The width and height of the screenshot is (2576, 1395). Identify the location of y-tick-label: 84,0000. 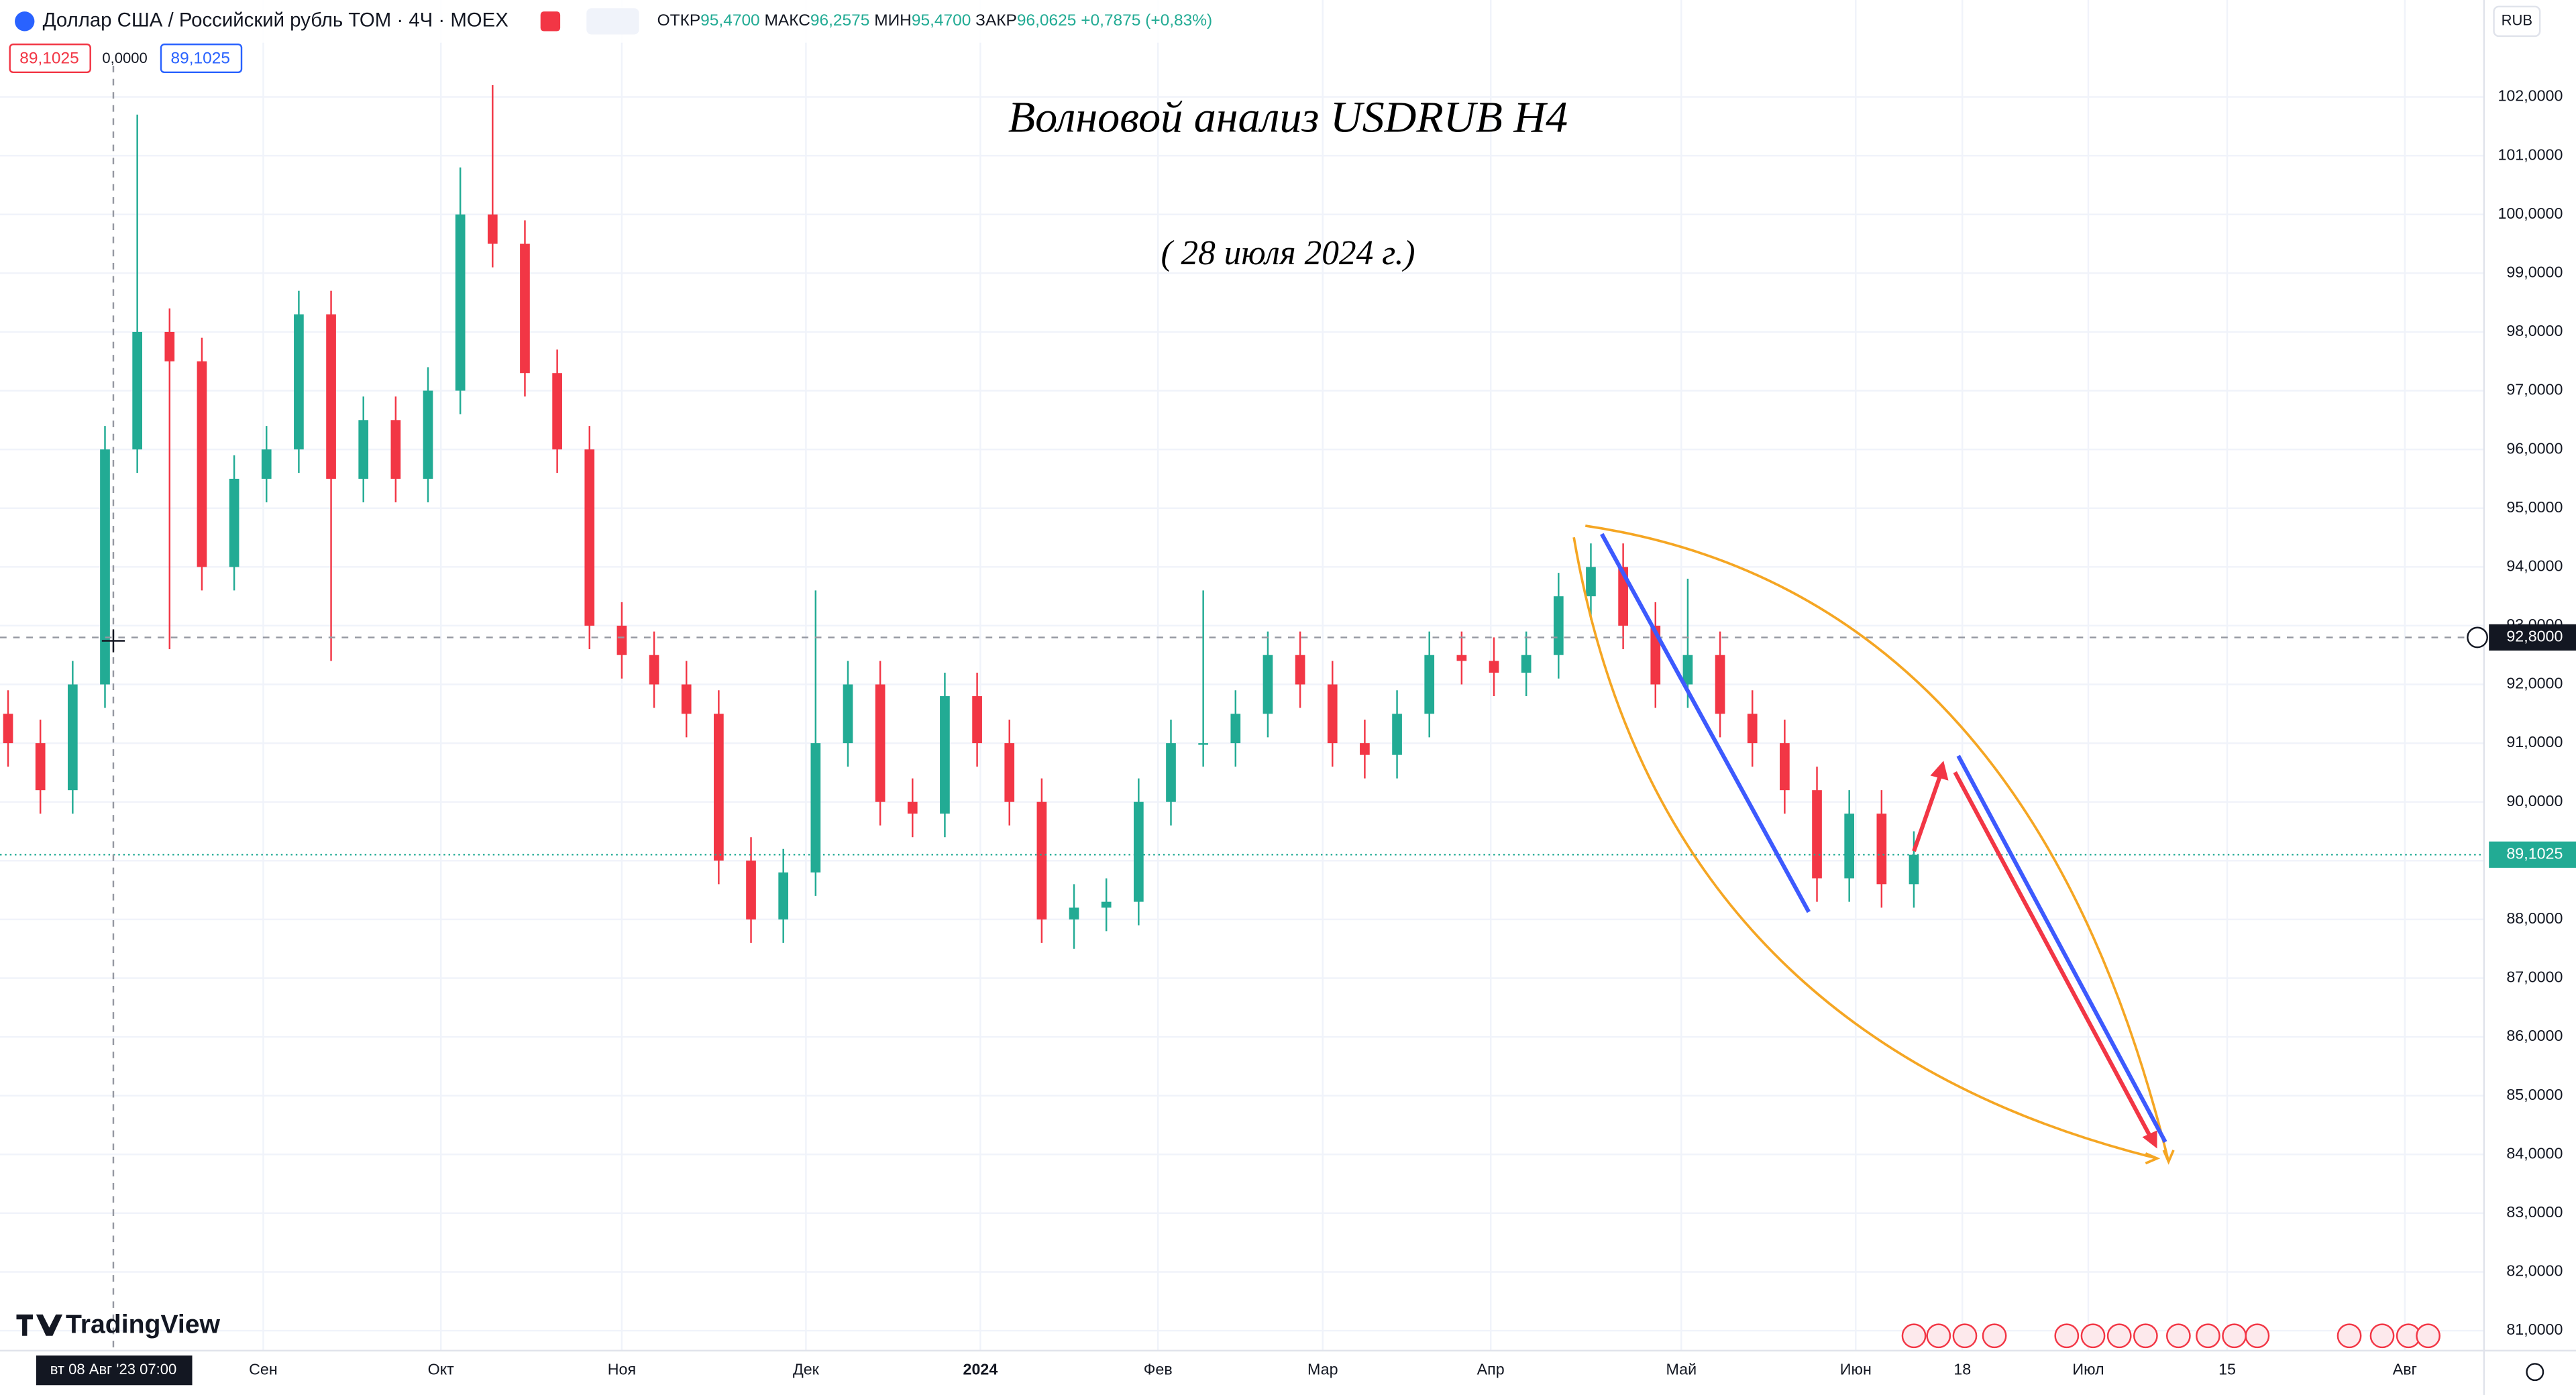
(2534, 1153).